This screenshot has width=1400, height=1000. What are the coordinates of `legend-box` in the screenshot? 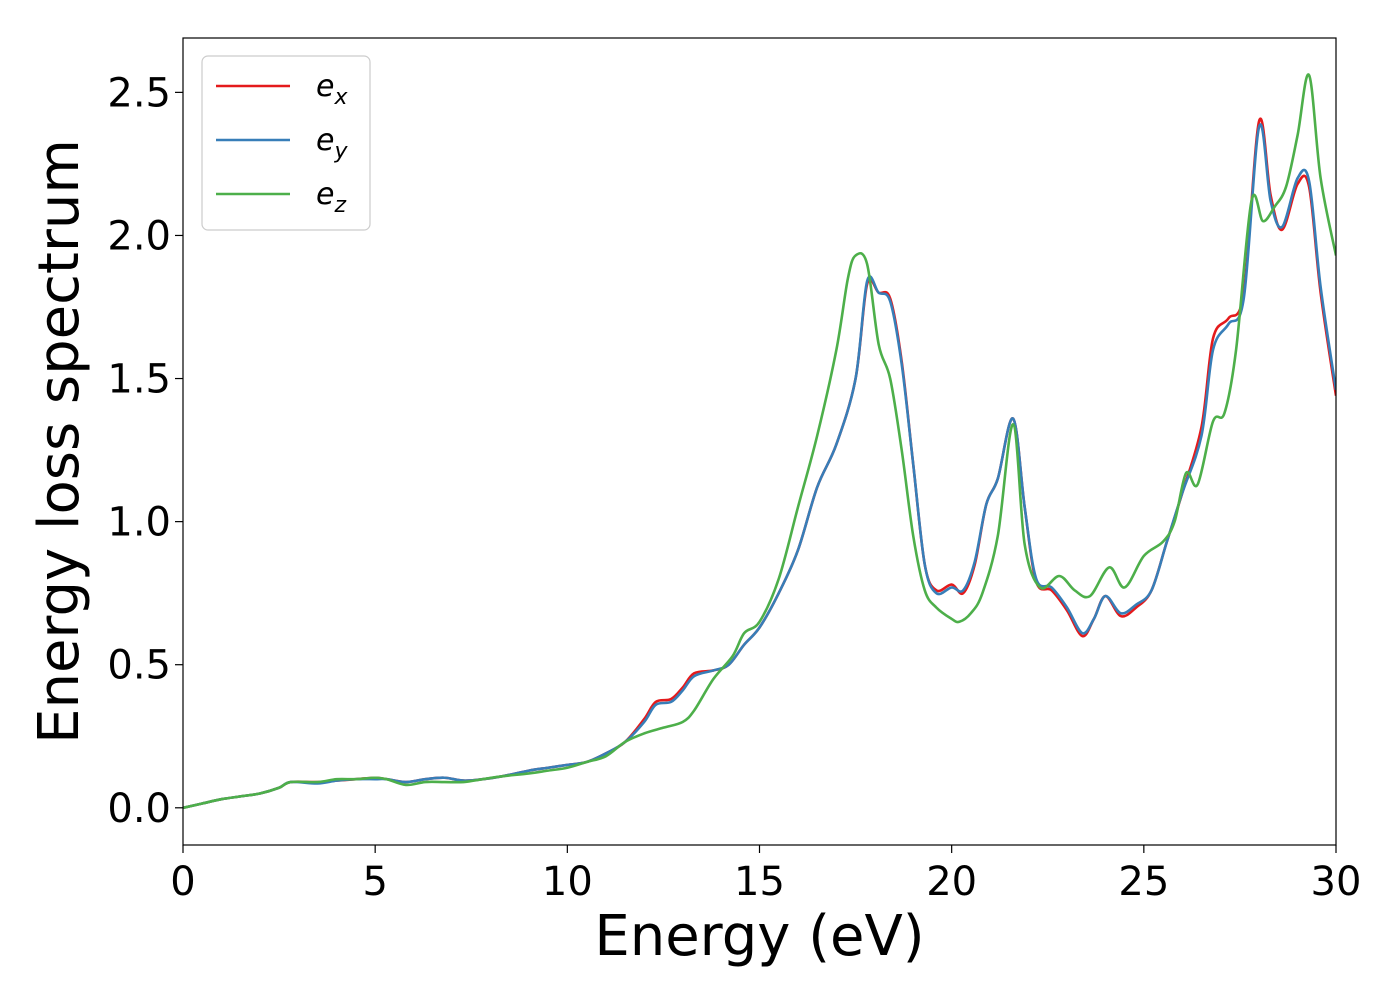 It's located at (286, 143).